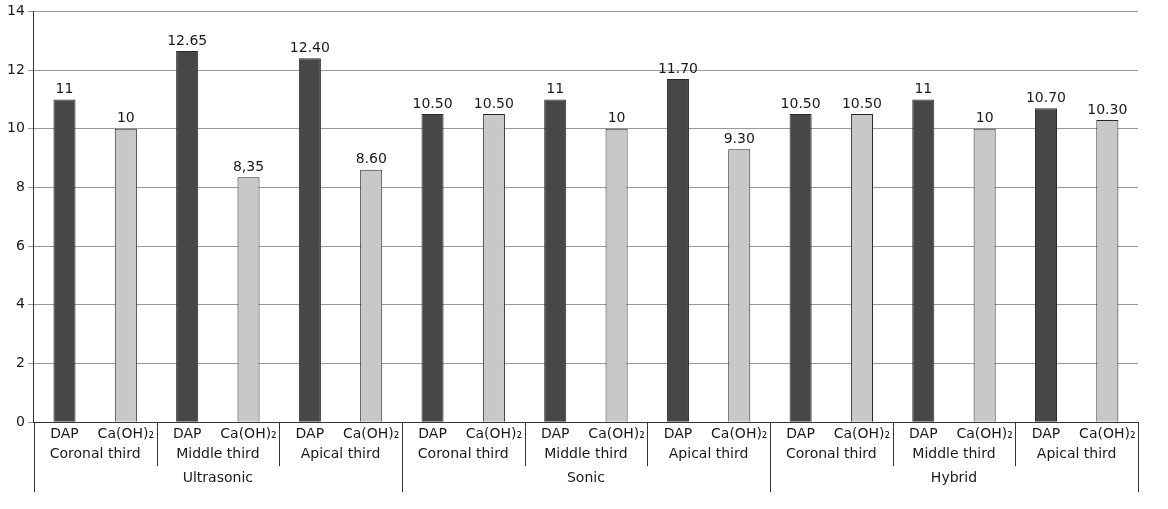 This screenshot has width=1168, height=509. I want to click on data-label: 11.70, so click(677, 67).